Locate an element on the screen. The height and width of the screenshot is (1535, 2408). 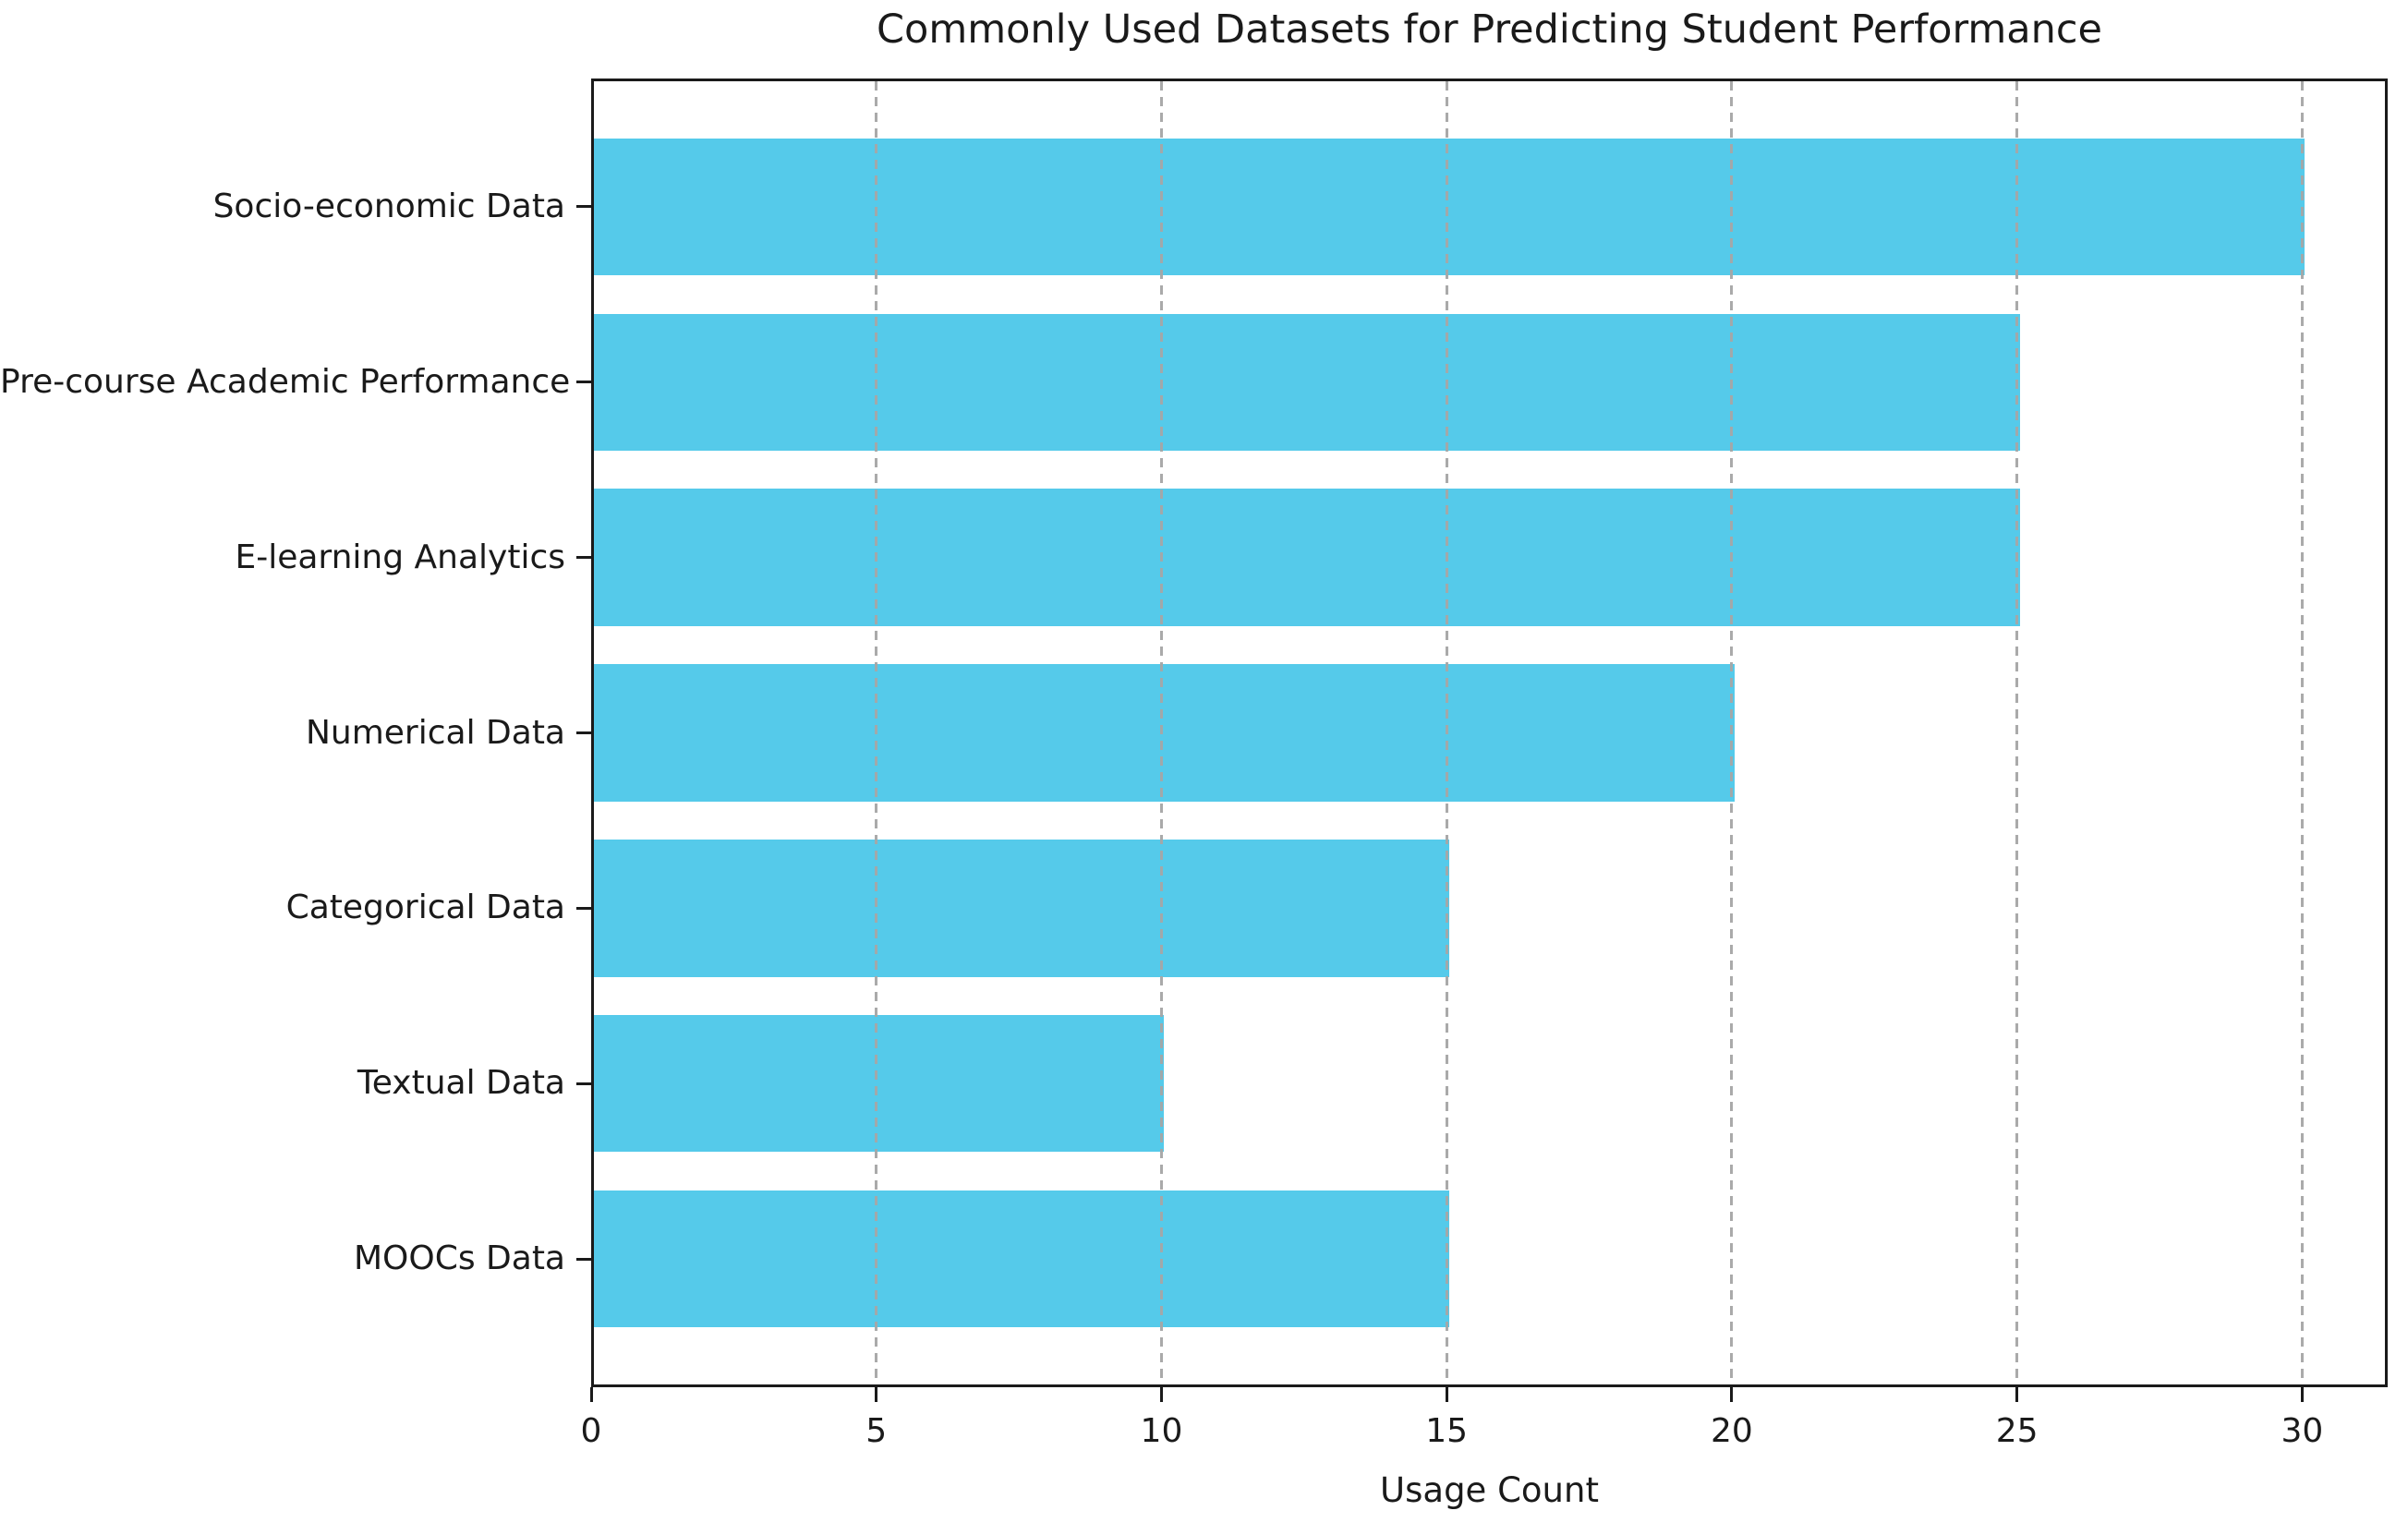
y-tick-label: Pre-course Academic Performance is located at coordinates (286, 381).